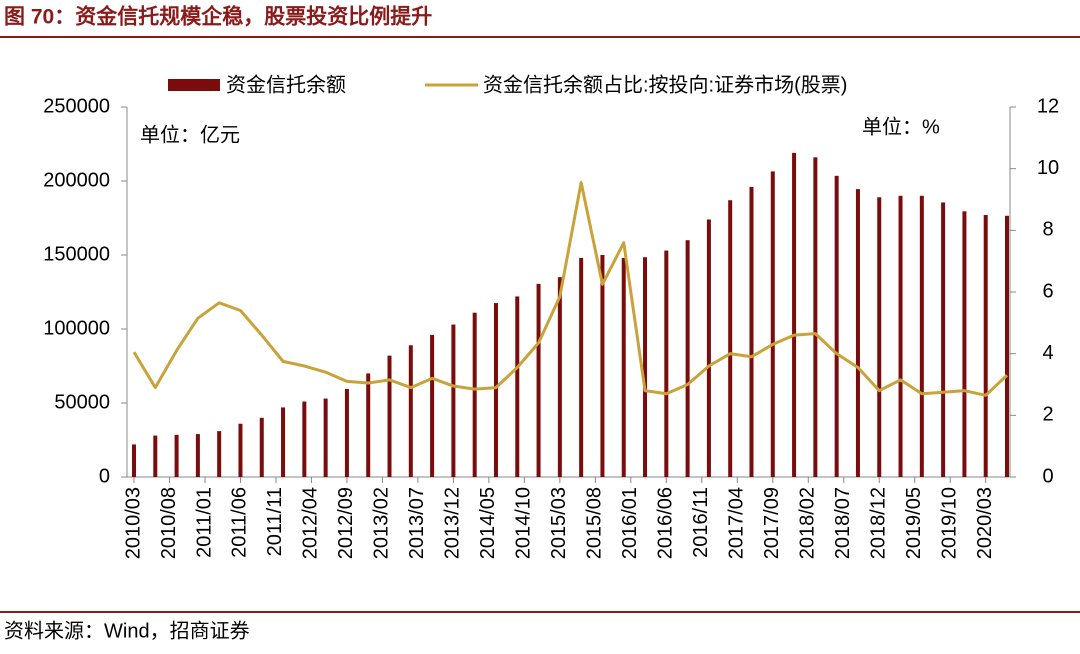  I want to click on x-tick-label: 2019/05, so click(914, 523).